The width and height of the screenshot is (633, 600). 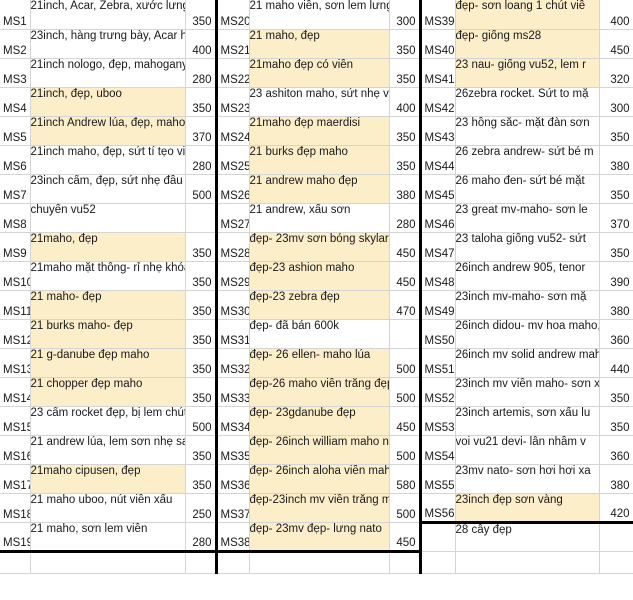 What do you see at coordinates (15, 537) in the screenshot?
I see `row-id-cell: MS19` at bounding box center [15, 537].